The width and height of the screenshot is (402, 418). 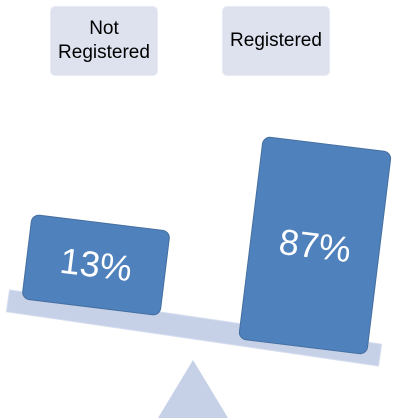 I want to click on fulcrum, so click(x=193, y=389).